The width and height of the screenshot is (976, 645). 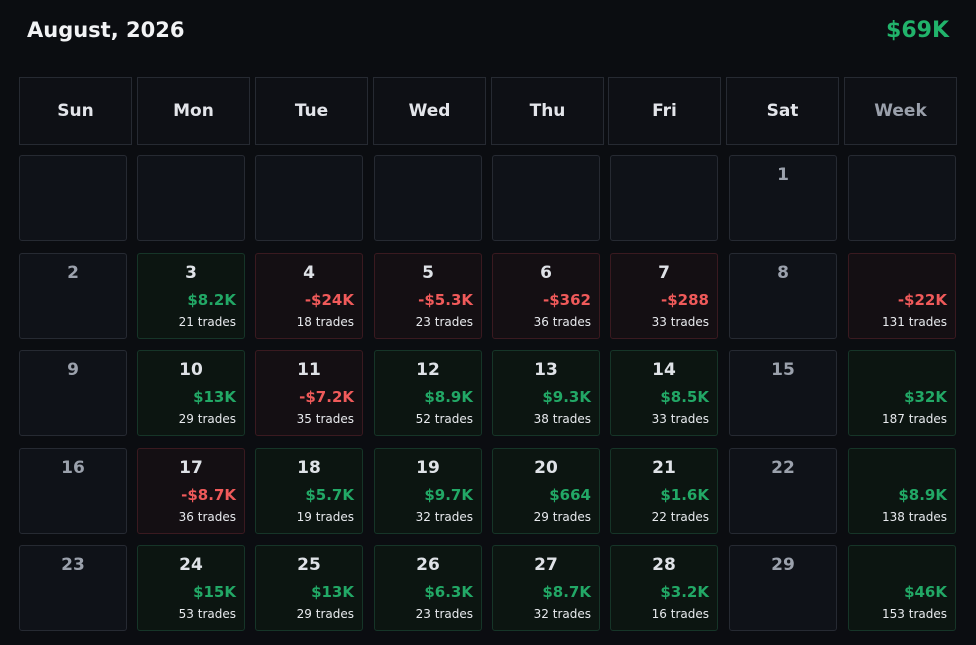 What do you see at coordinates (902, 588) in the screenshot?
I see `week-summary-cell: $46K 153 trades` at bounding box center [902, 588].